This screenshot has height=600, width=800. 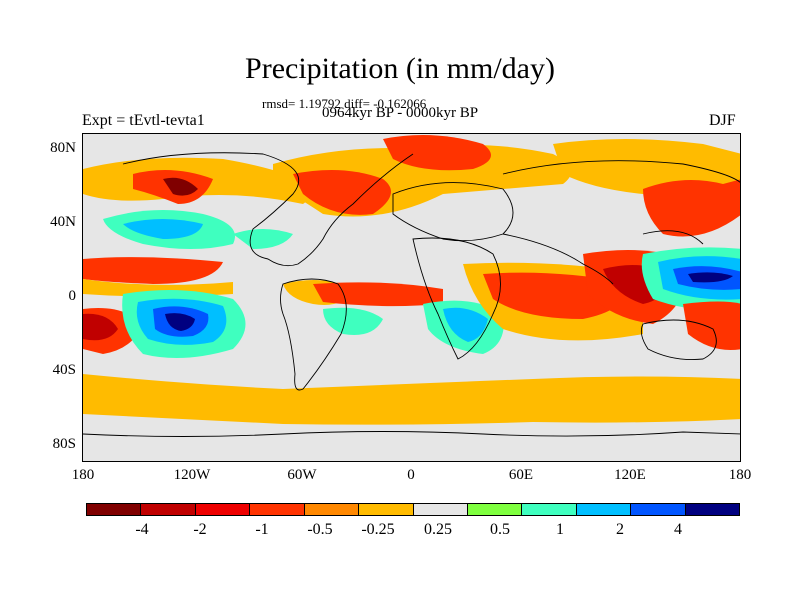 What do you see at coordinates (180, 186) in the screenshot?
I see `n-pacific-extreme` at bounding box center [180, 186].